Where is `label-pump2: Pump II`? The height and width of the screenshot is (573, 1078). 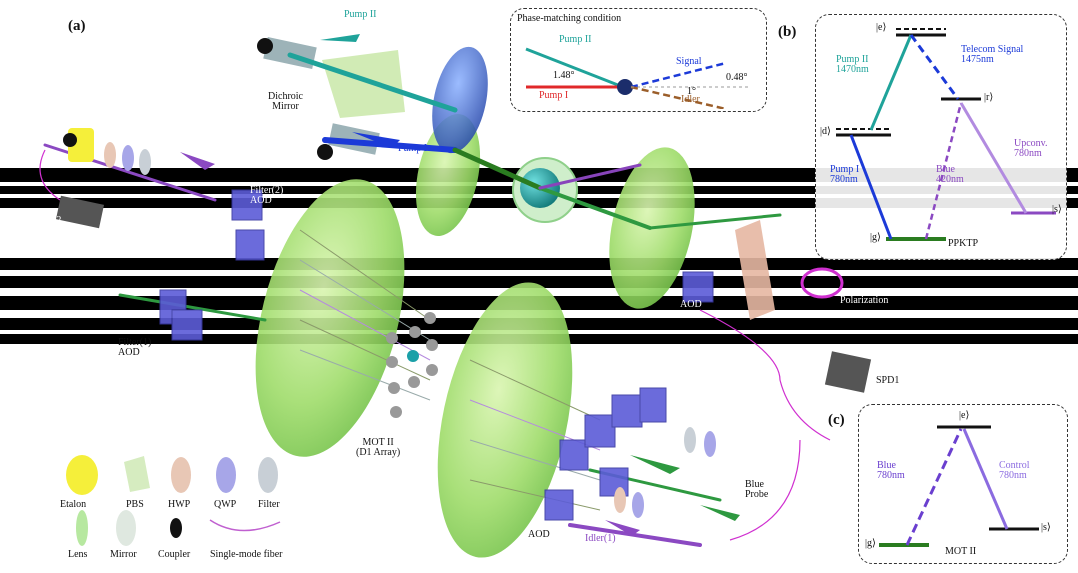 label-pump2: Pump II is located at coordinates (360, 14).